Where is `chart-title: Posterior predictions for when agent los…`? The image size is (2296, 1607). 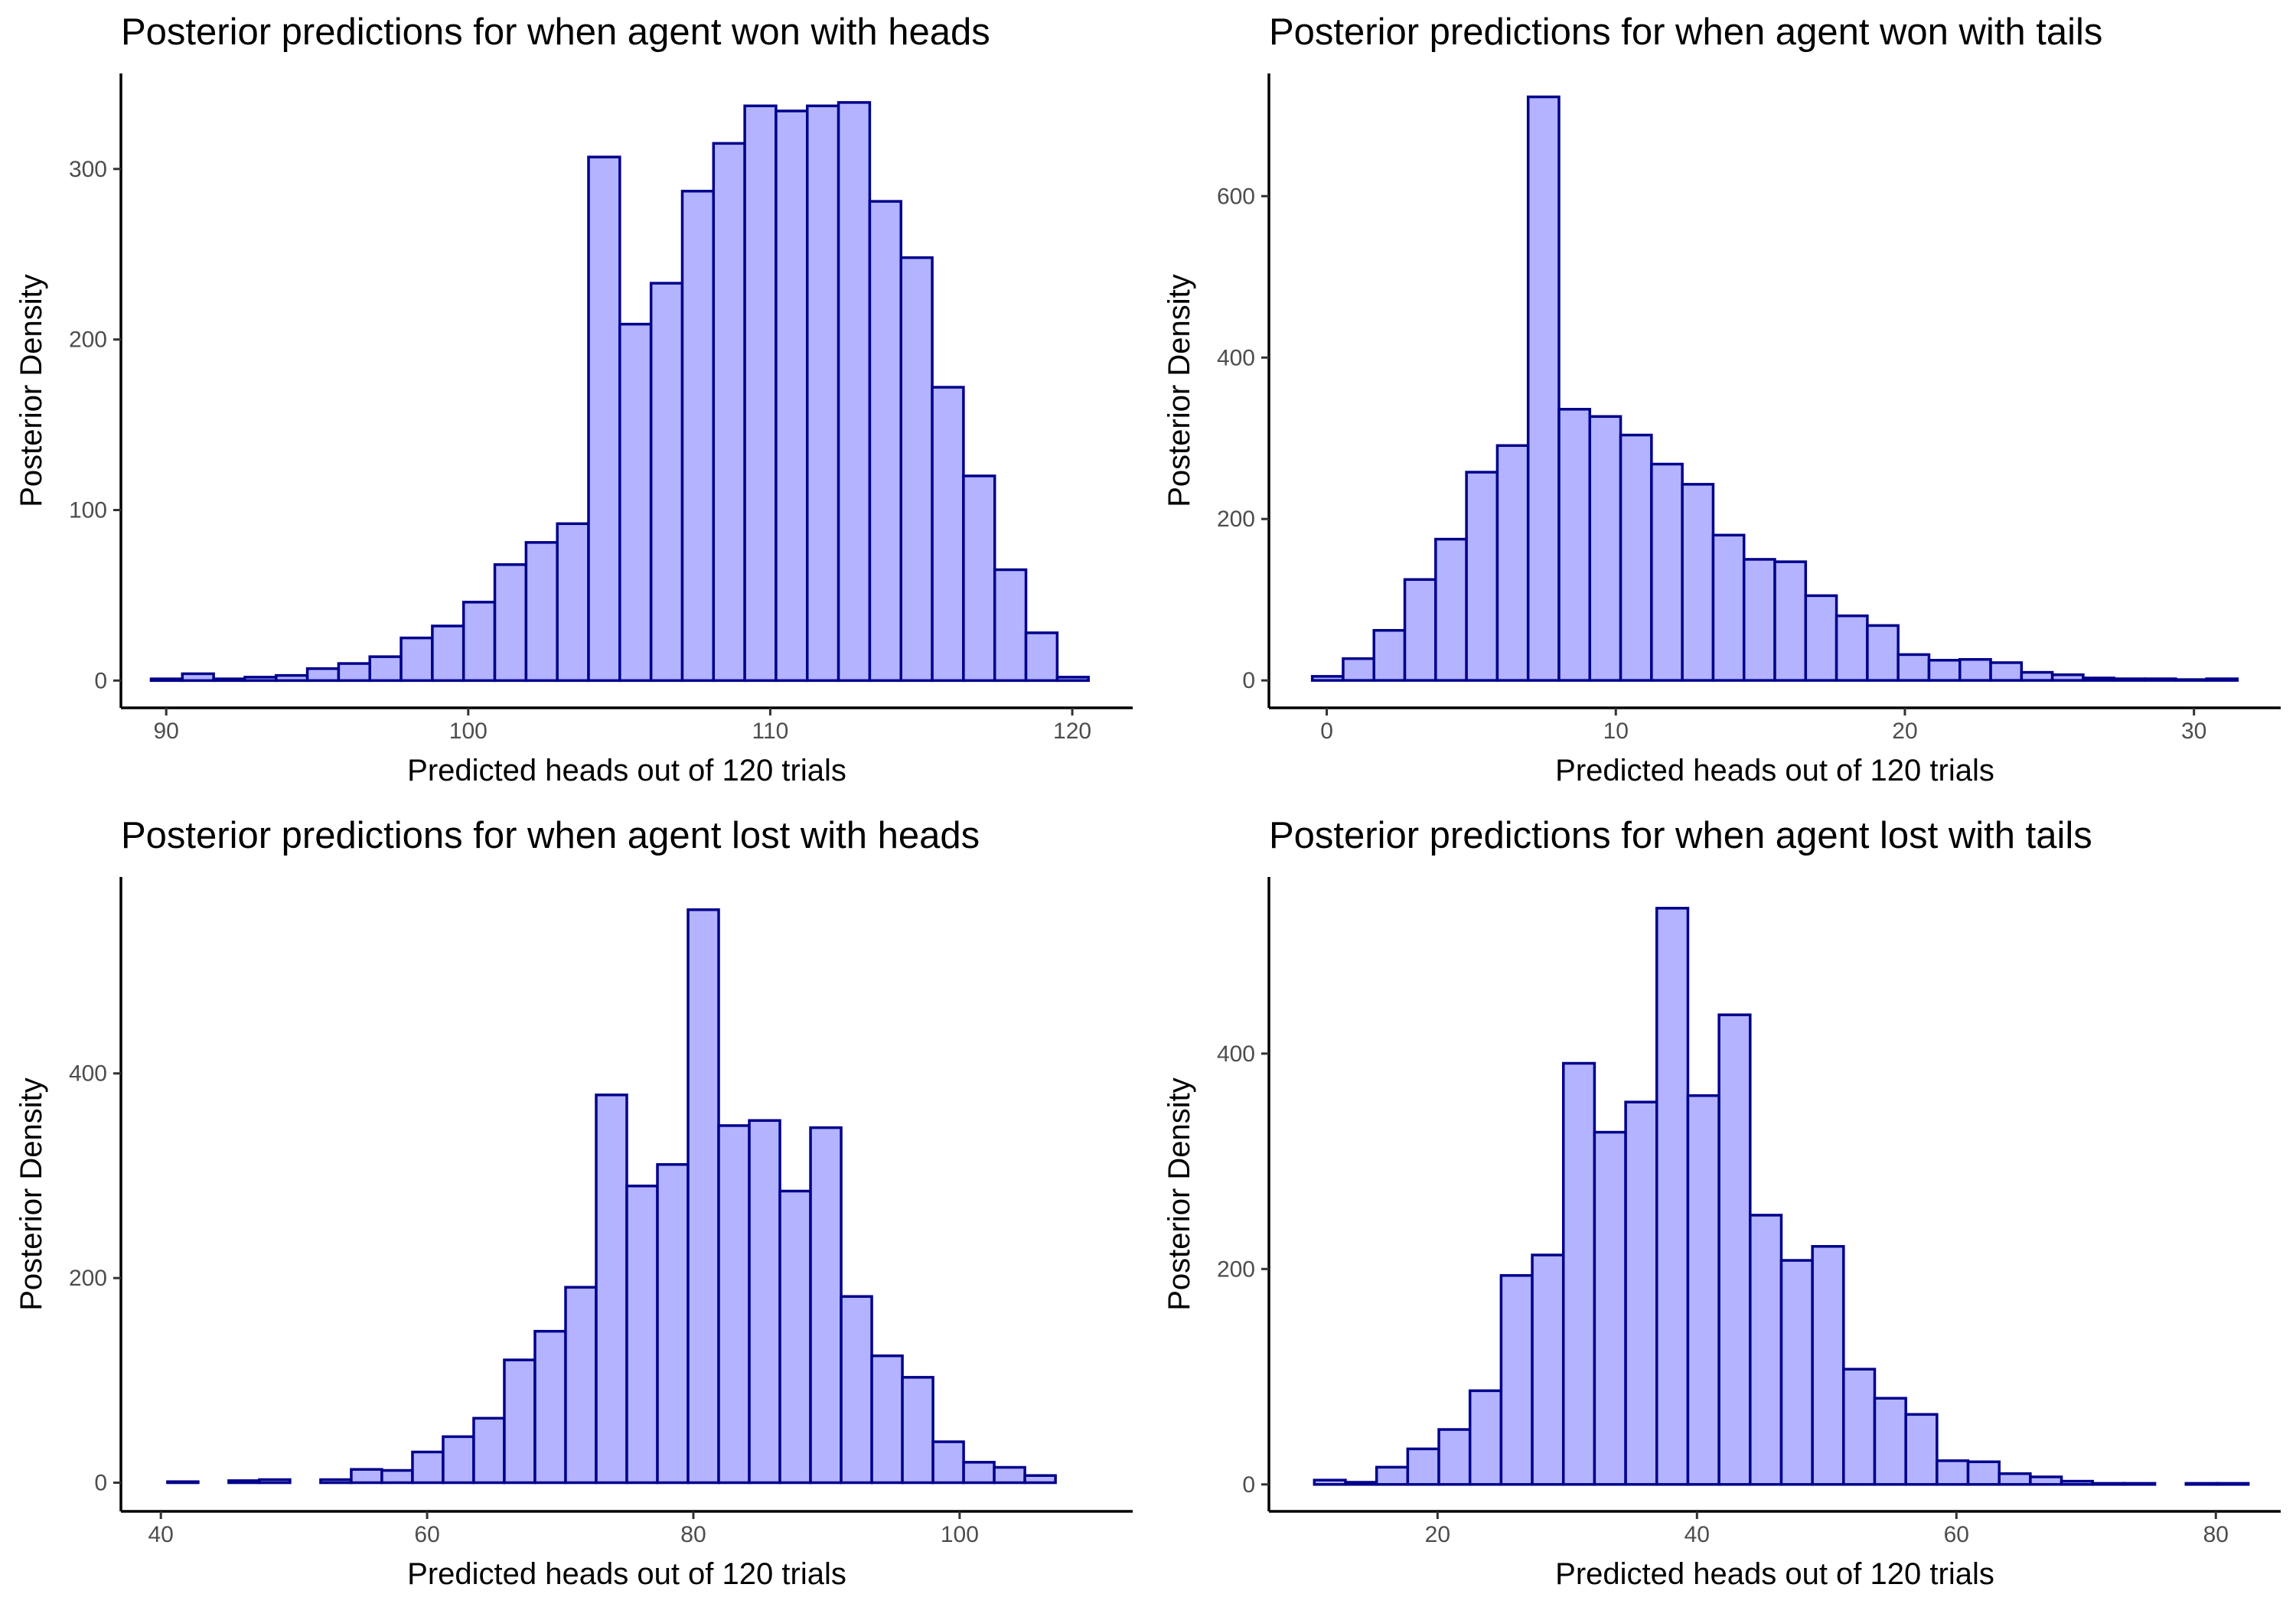 chart-title: Posterior predictions for when agent los… is located at coordinates (1680, 835).